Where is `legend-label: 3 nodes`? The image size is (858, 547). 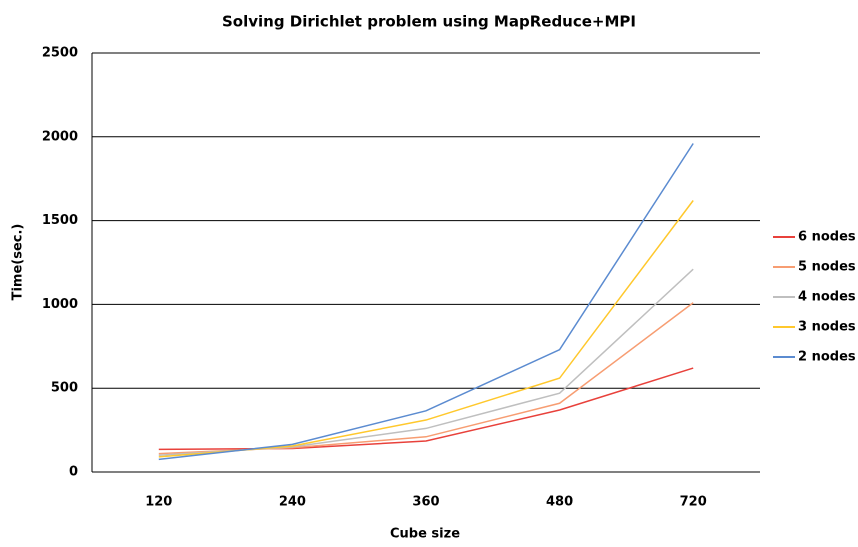 legend-label: 3 nodes is located at coordinates (827, 327).